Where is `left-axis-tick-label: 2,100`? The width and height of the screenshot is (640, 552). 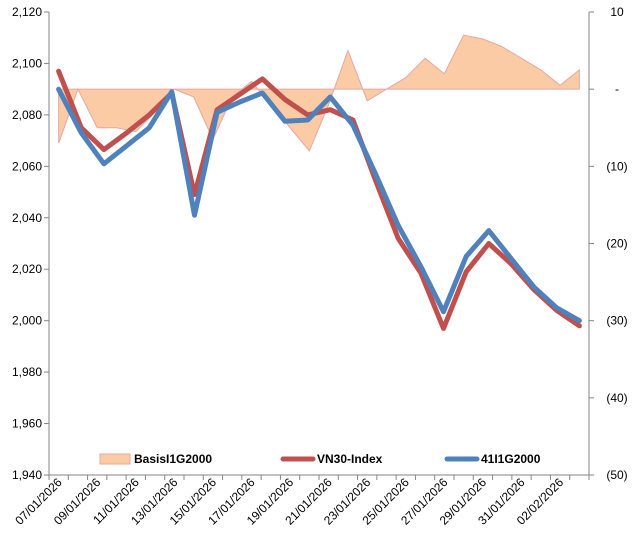
left-axis-tick-label: 2,100 is located at coordinates (27, 63).